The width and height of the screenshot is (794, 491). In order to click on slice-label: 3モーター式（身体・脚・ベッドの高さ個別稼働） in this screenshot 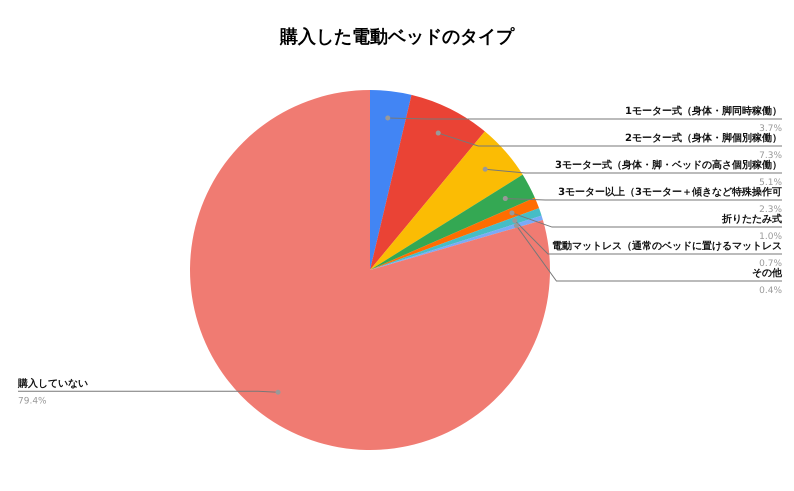, I will do `click(668, 165)`.